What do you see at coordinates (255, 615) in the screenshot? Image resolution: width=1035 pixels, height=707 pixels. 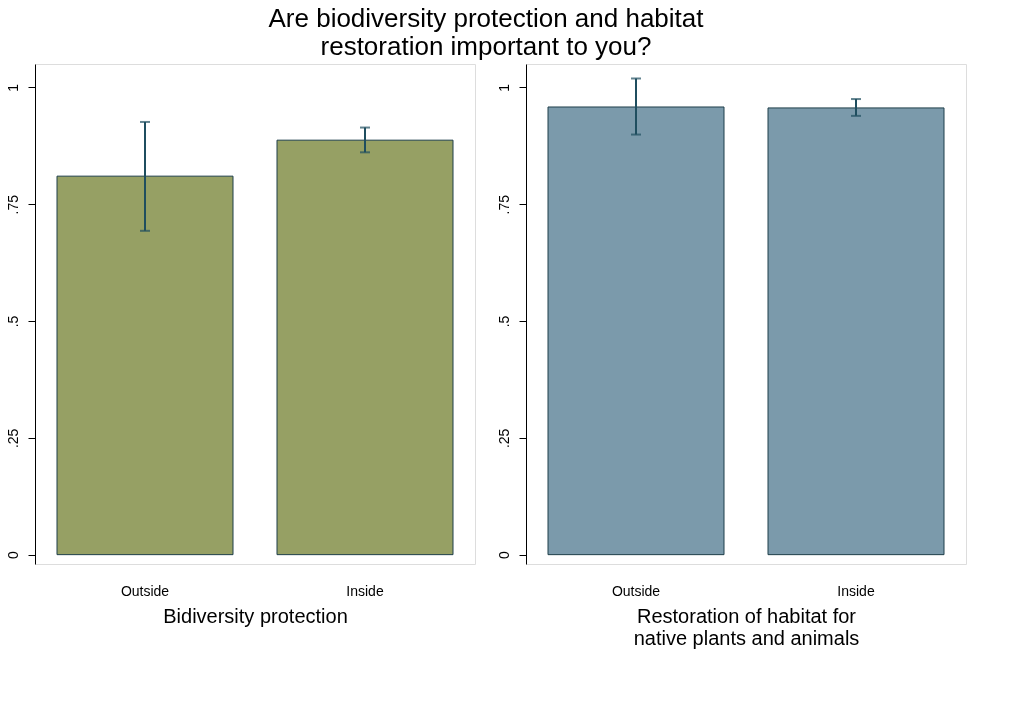 I see `x-axis-title: Bidiversity protection` at bounding box center [255, 615].